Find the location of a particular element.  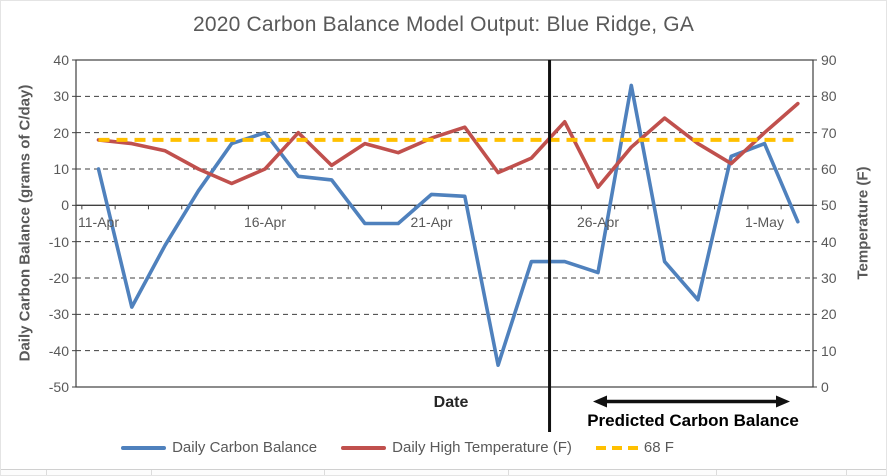

legend-line-sample-red is located at coordinates (364, 447).